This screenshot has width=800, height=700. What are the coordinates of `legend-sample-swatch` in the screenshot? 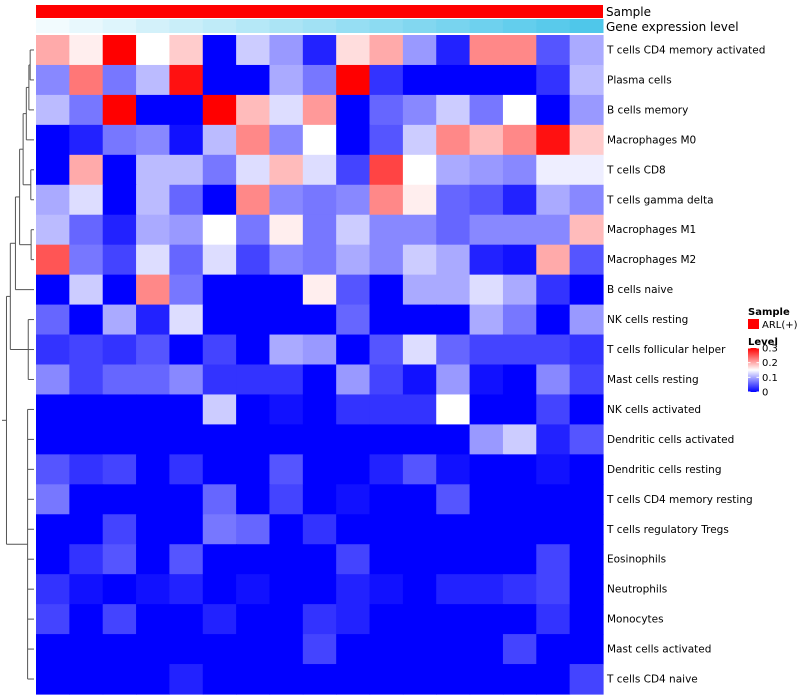 It's located at (753, 324).